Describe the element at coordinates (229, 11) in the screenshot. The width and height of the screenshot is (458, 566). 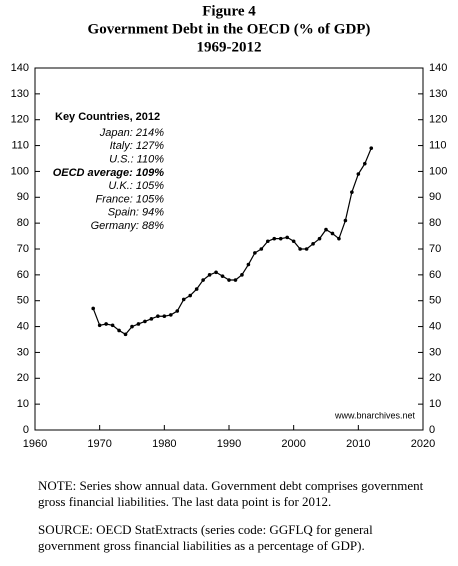
I see `figure-label: Figure 4` at that location.